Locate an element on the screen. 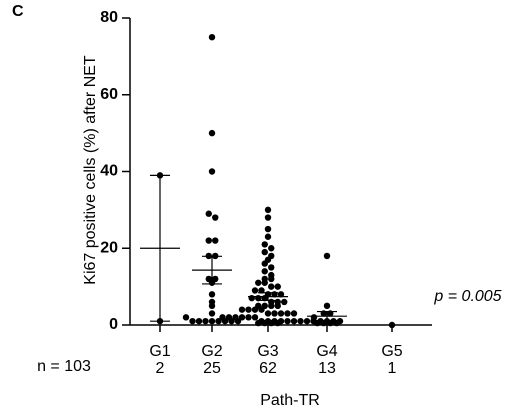 This screenshot has height=418, width=516. y-tick-label: 60 is located at coordinates (109, 94).